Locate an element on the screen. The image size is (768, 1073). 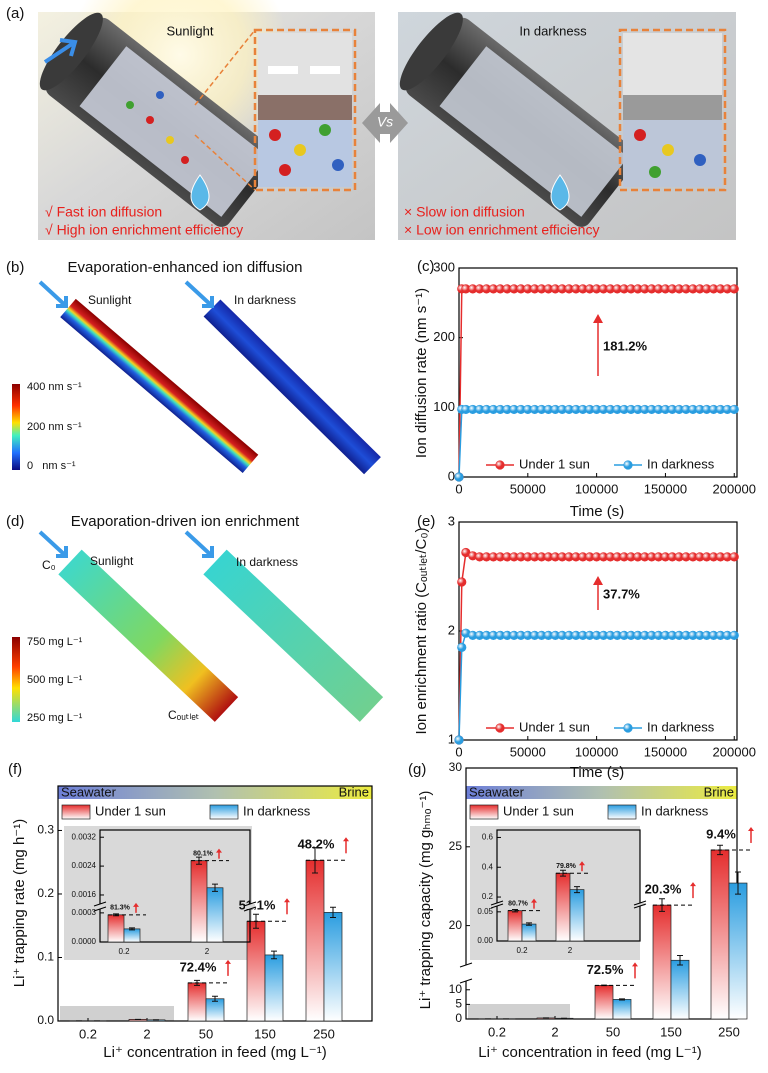
colorbar-label: 400 nm s⁻¹ is located at coordinates (54, 387).